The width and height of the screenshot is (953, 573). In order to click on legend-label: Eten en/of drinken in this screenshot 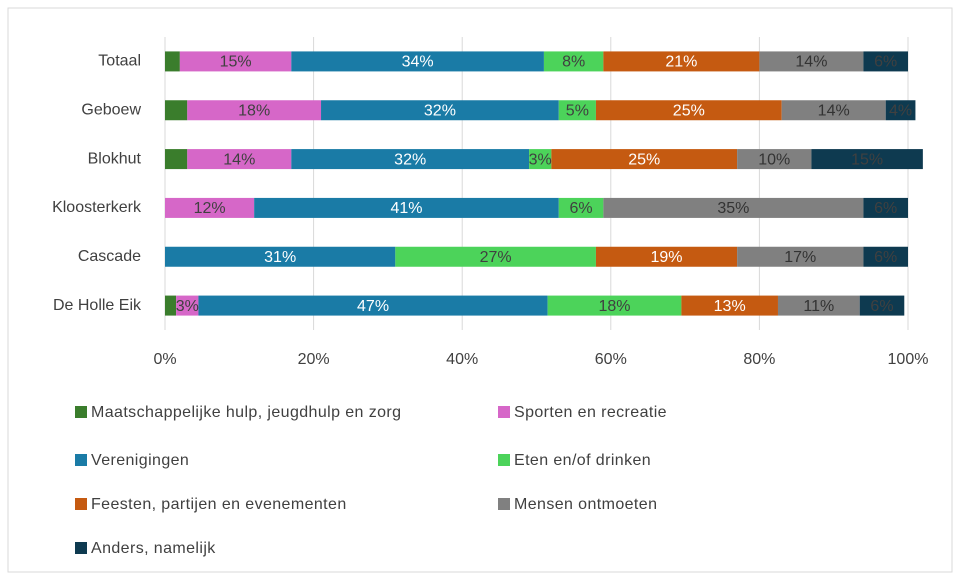, I will do `click(582, 460)`.